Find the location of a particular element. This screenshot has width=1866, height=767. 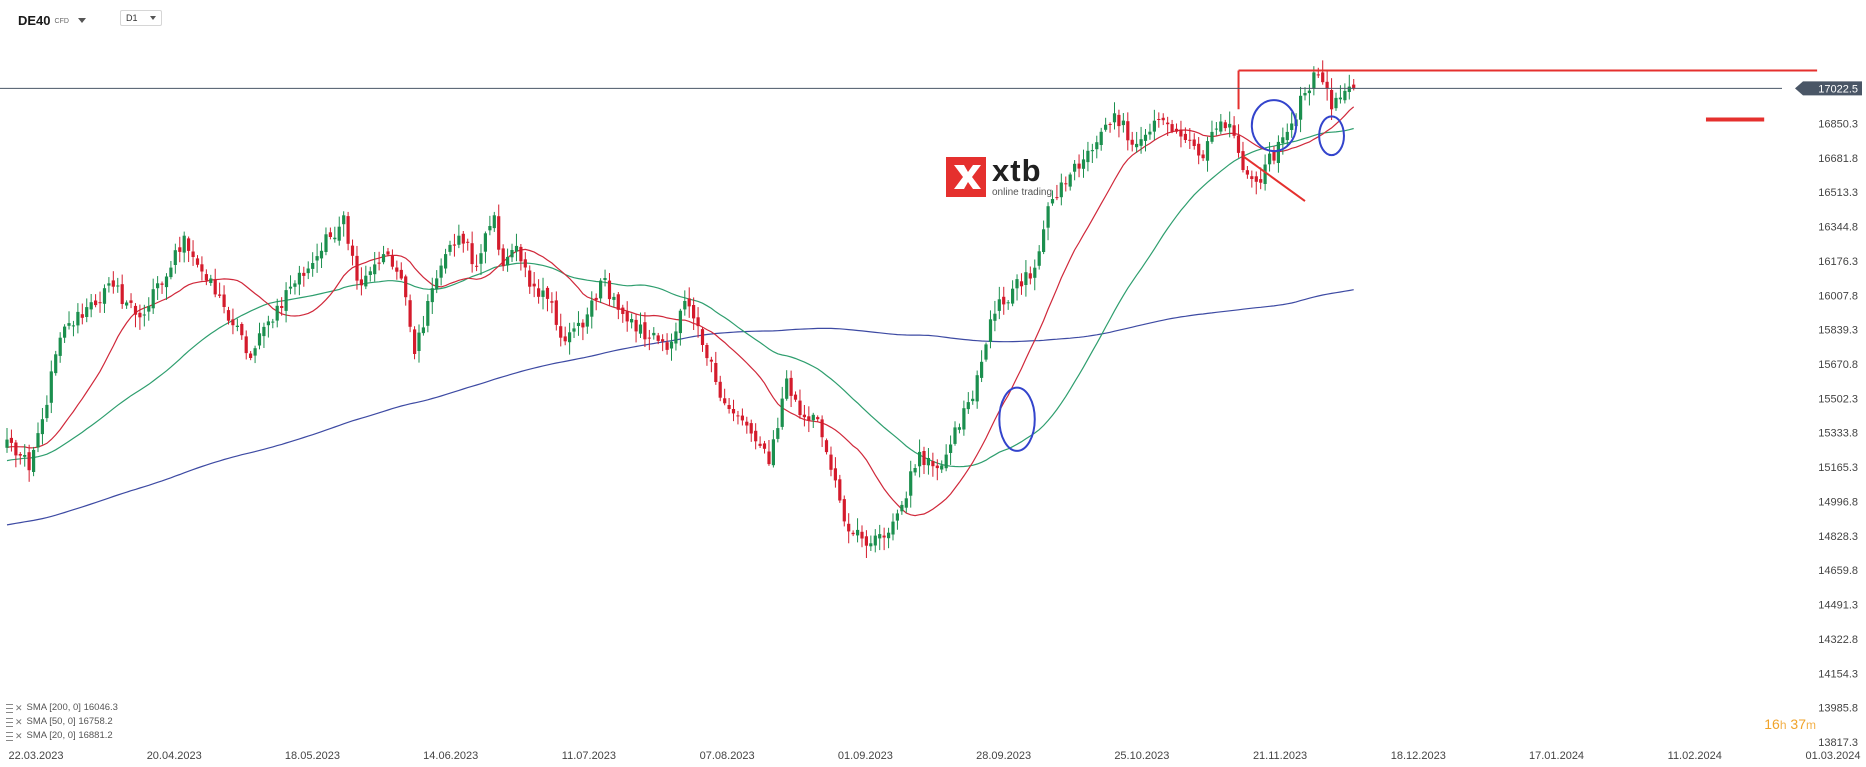

price-axis-label: 15502.3 is located at coordinates (1838, 399).